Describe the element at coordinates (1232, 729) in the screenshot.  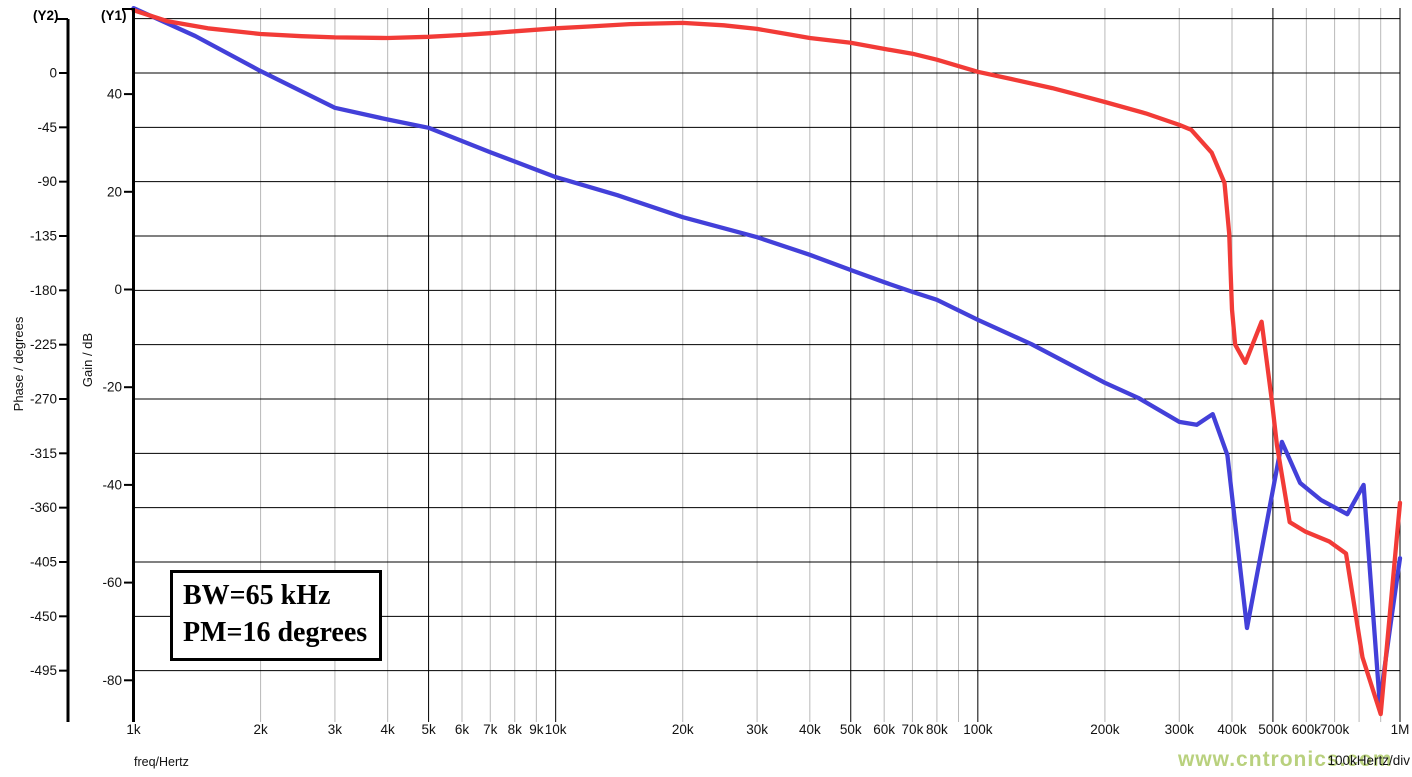
I see `x-tick-label-400k: 400k` at that location.